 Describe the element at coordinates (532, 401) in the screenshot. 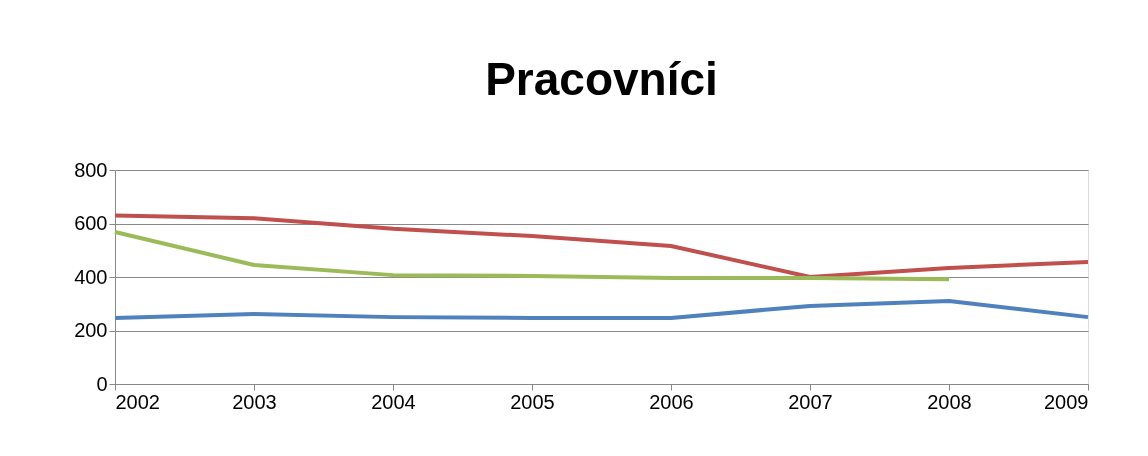

I see `x-tick-label: 2005` at that location.